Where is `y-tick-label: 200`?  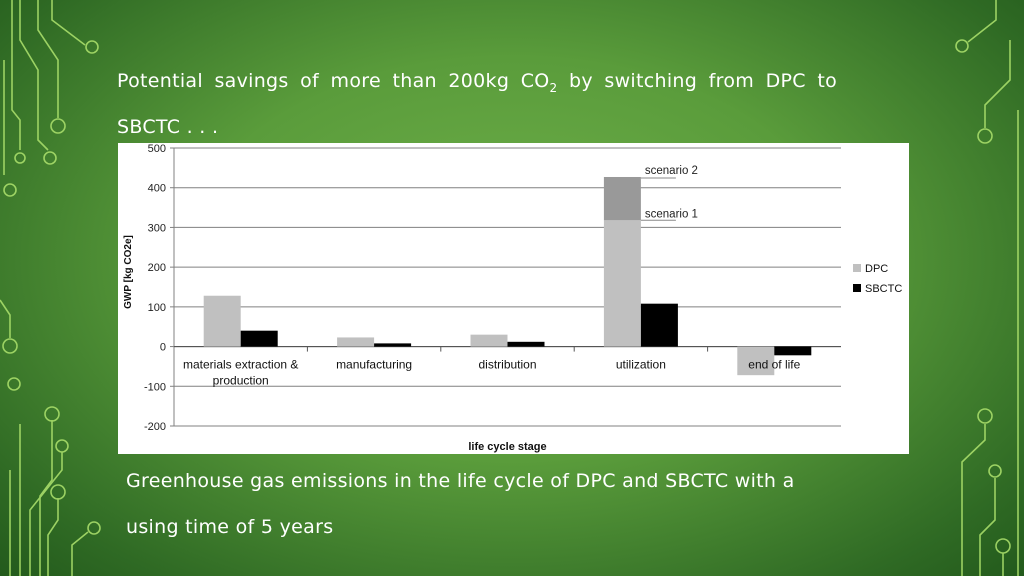 y-tick-label: 200 is located at coordinates (157, 268).